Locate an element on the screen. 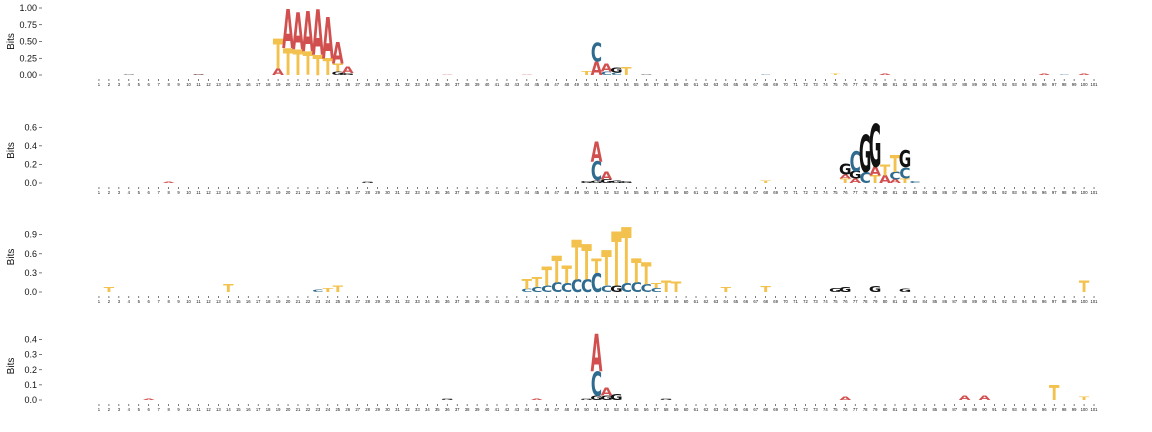 The width and height of the screenshot is (1152, 432). y-tick-label: 1.00 is located at coordinates (28, 8).